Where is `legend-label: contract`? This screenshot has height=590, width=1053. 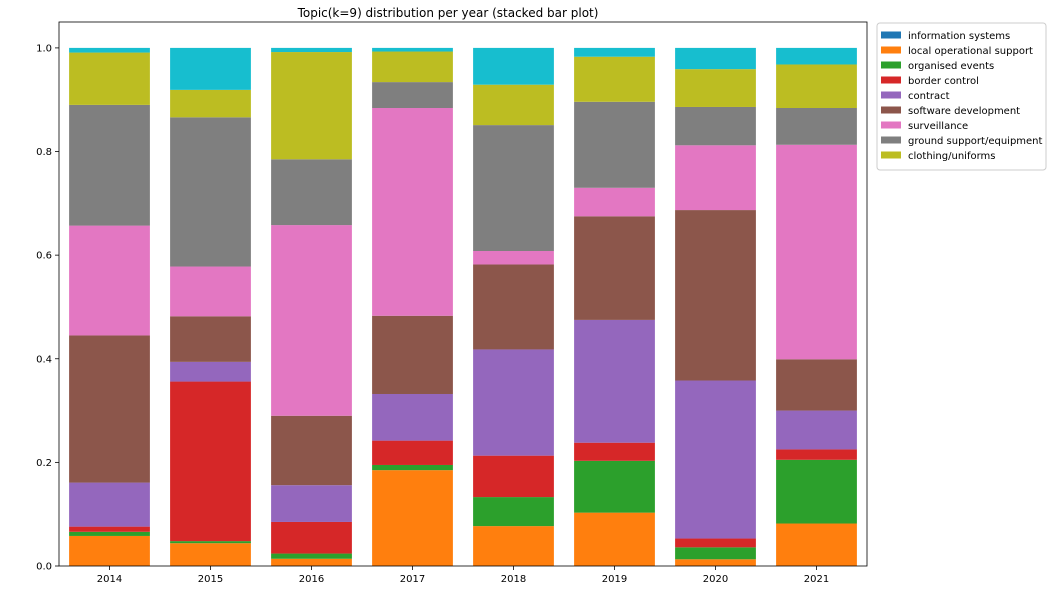
legend-label: contract is located at coordinates (929, 96).